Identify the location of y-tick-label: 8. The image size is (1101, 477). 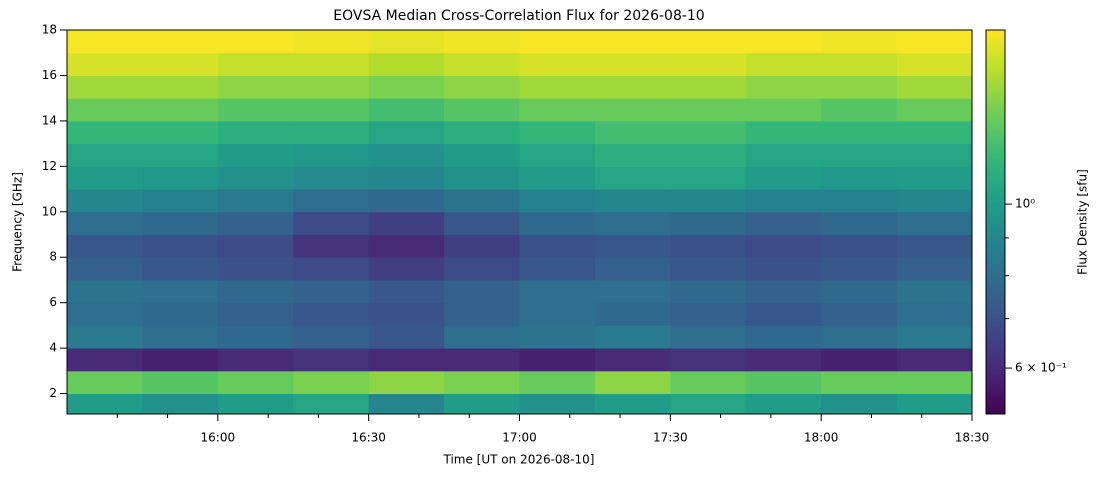
(53, 257).